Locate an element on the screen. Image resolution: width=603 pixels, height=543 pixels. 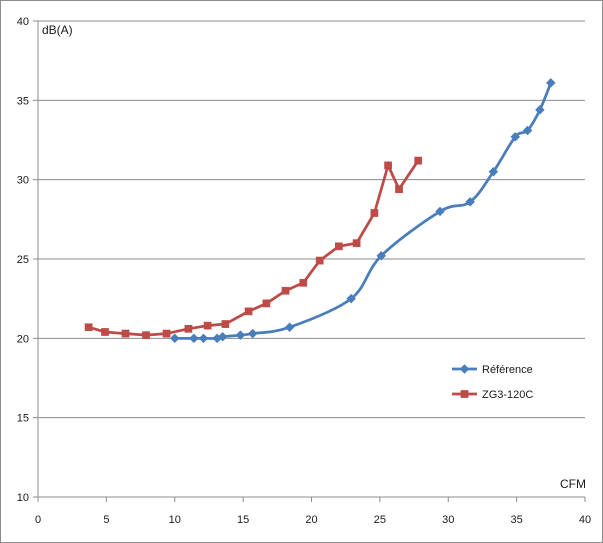
x-tick-label: 0 is located at coordinates (38, 520).